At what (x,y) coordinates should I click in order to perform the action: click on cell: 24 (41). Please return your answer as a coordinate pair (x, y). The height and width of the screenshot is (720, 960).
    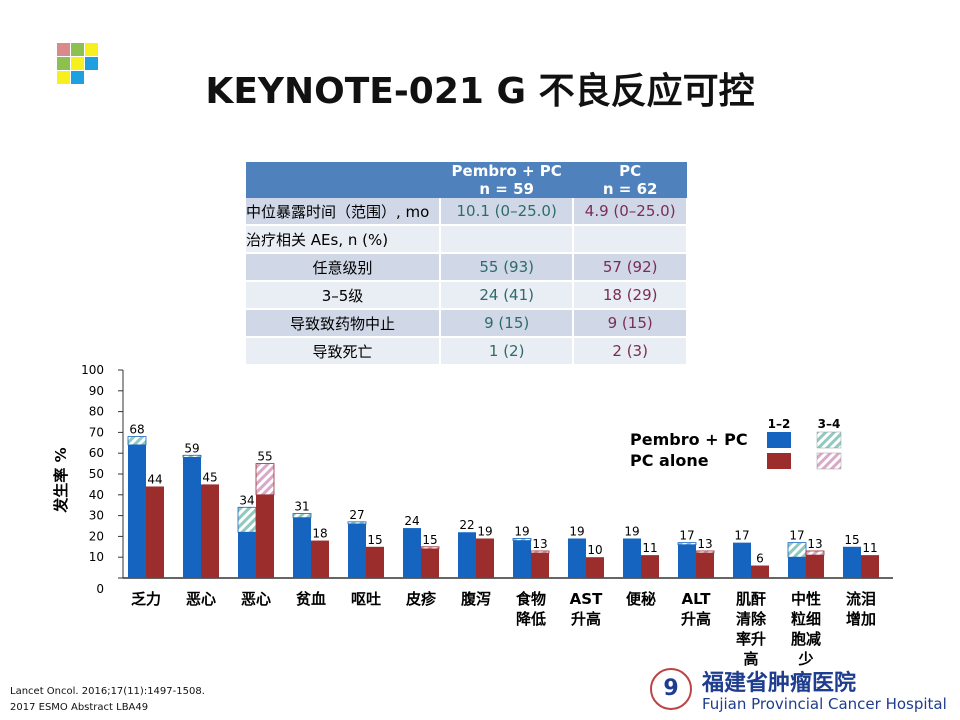
    Looking at the image, I should click on (507, 295).